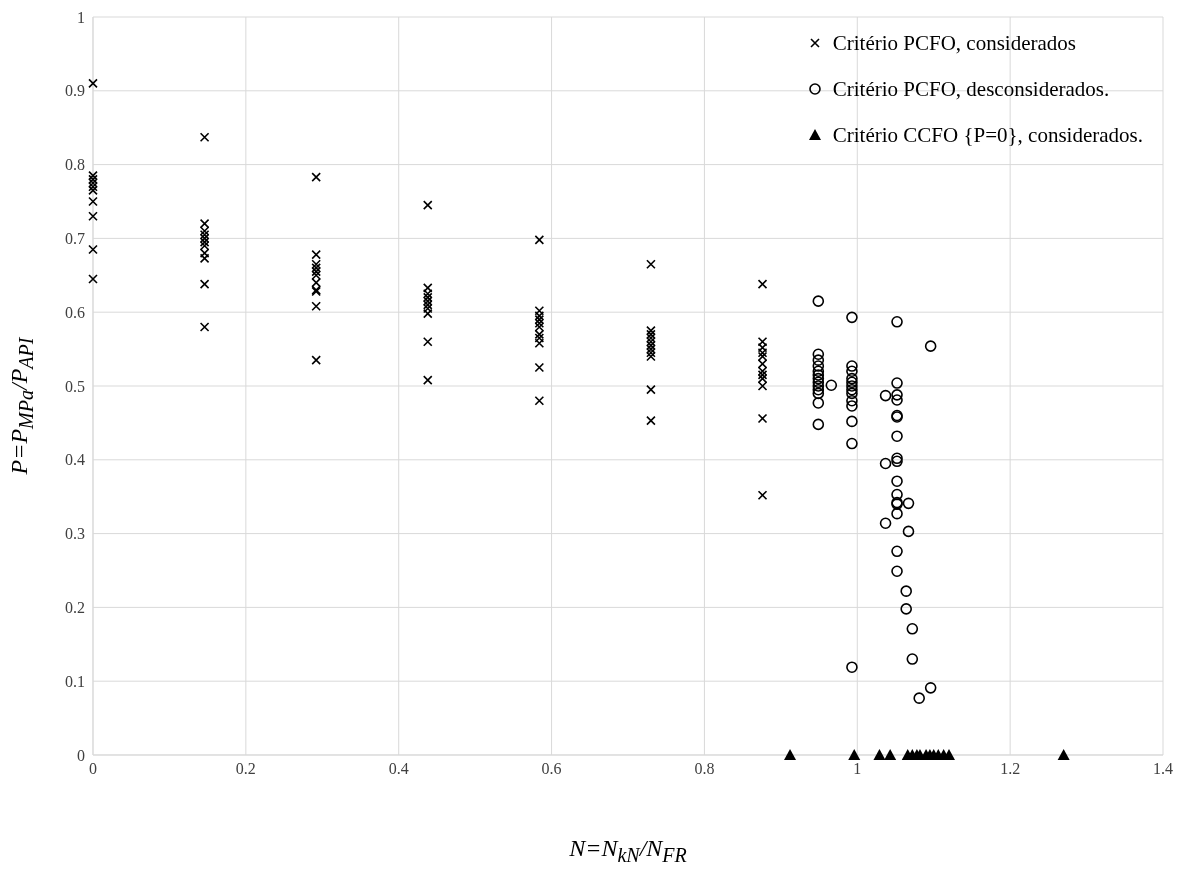  Describe the element at coordinates (81, 755) in the screenshot. I see `y-tick-label: 0` at that location.